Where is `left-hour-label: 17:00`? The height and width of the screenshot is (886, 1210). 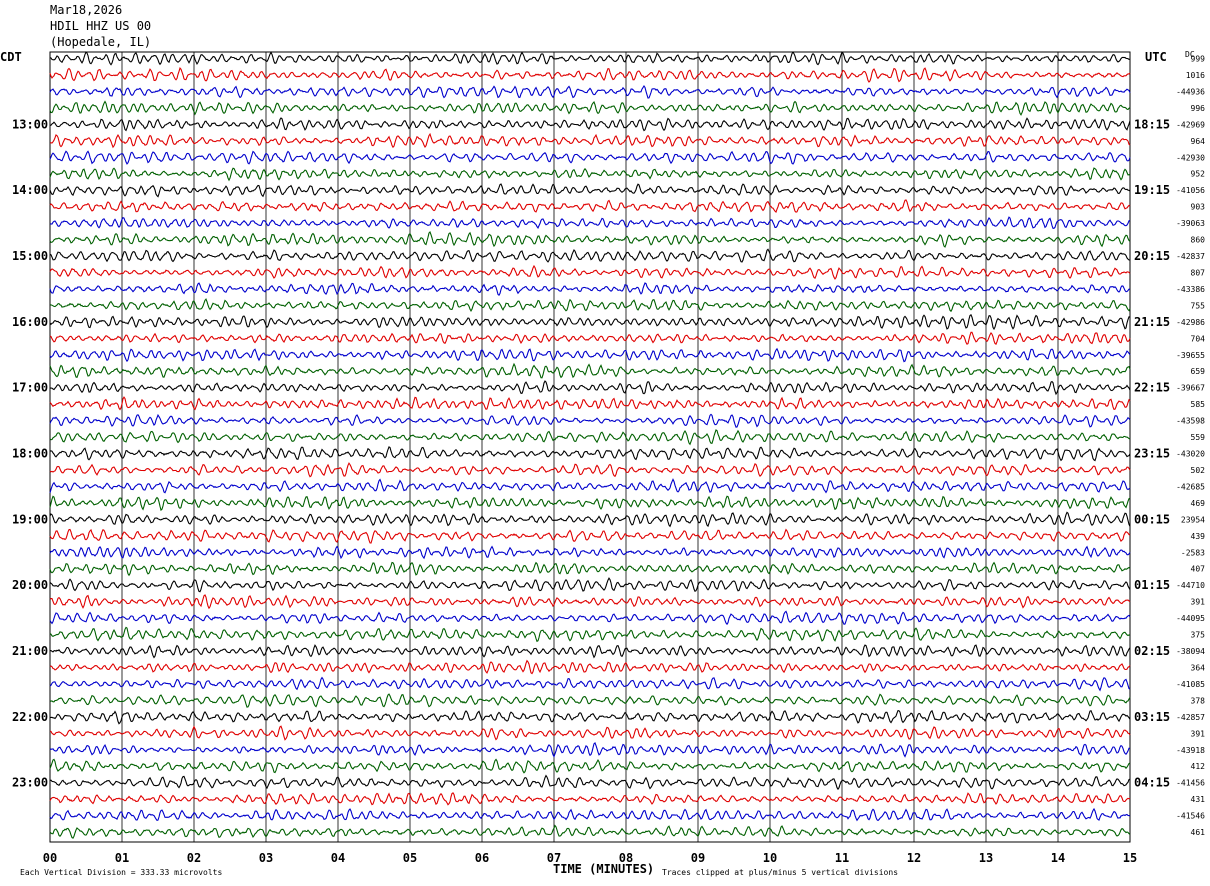
left-hour-label: 17:00 is located at coordinates (30, 388).